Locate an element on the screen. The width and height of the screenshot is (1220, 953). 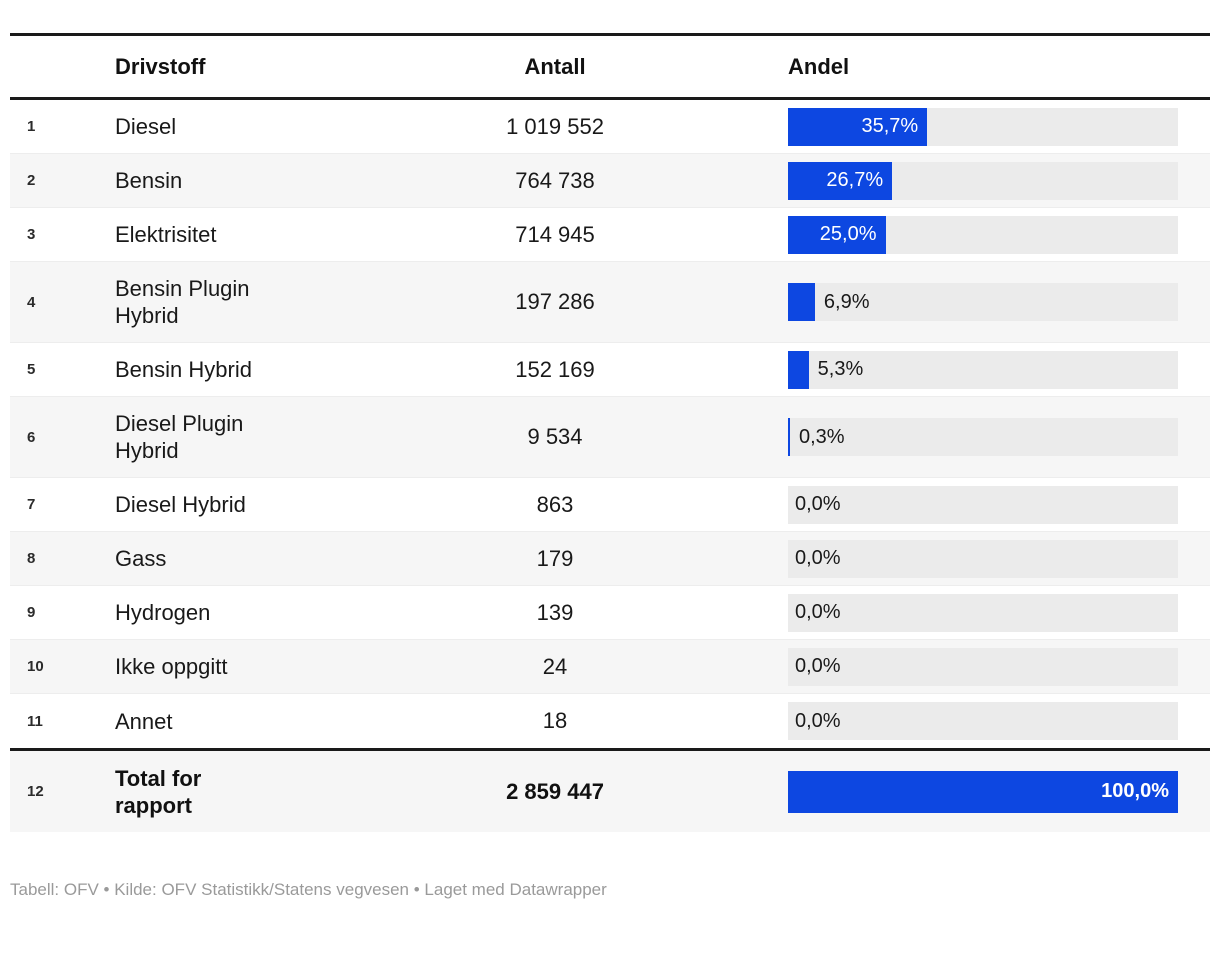
share-bar-track: 26,7% is located at coordinates (983, 180).